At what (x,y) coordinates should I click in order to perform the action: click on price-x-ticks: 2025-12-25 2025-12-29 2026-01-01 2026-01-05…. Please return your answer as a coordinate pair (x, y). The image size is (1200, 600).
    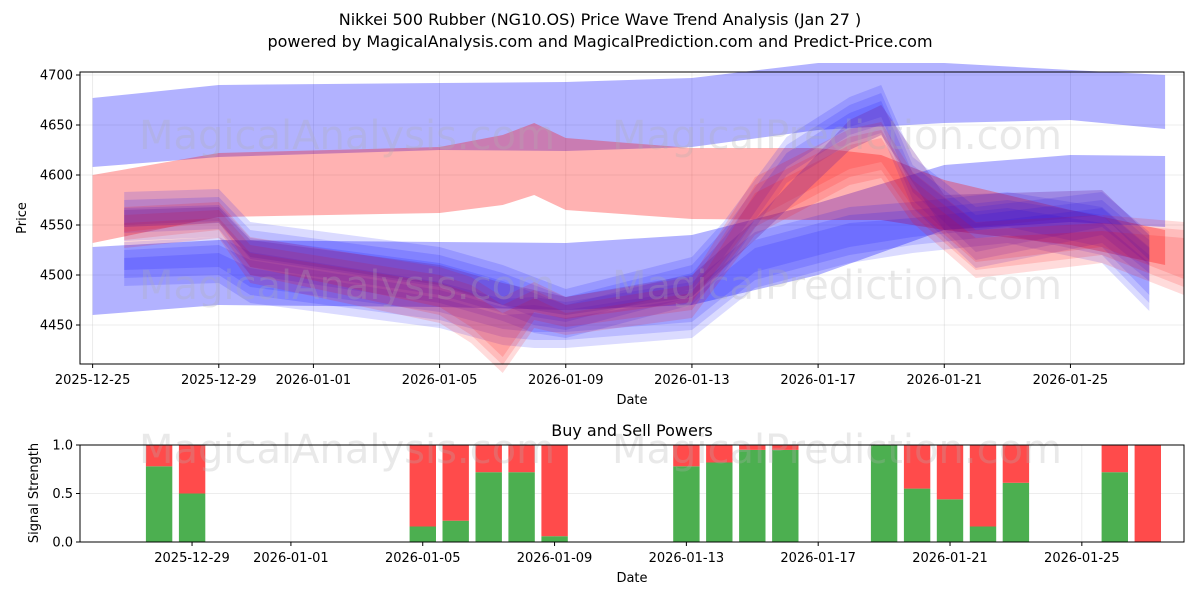
    Looking at the image, I should click on (581, 376).